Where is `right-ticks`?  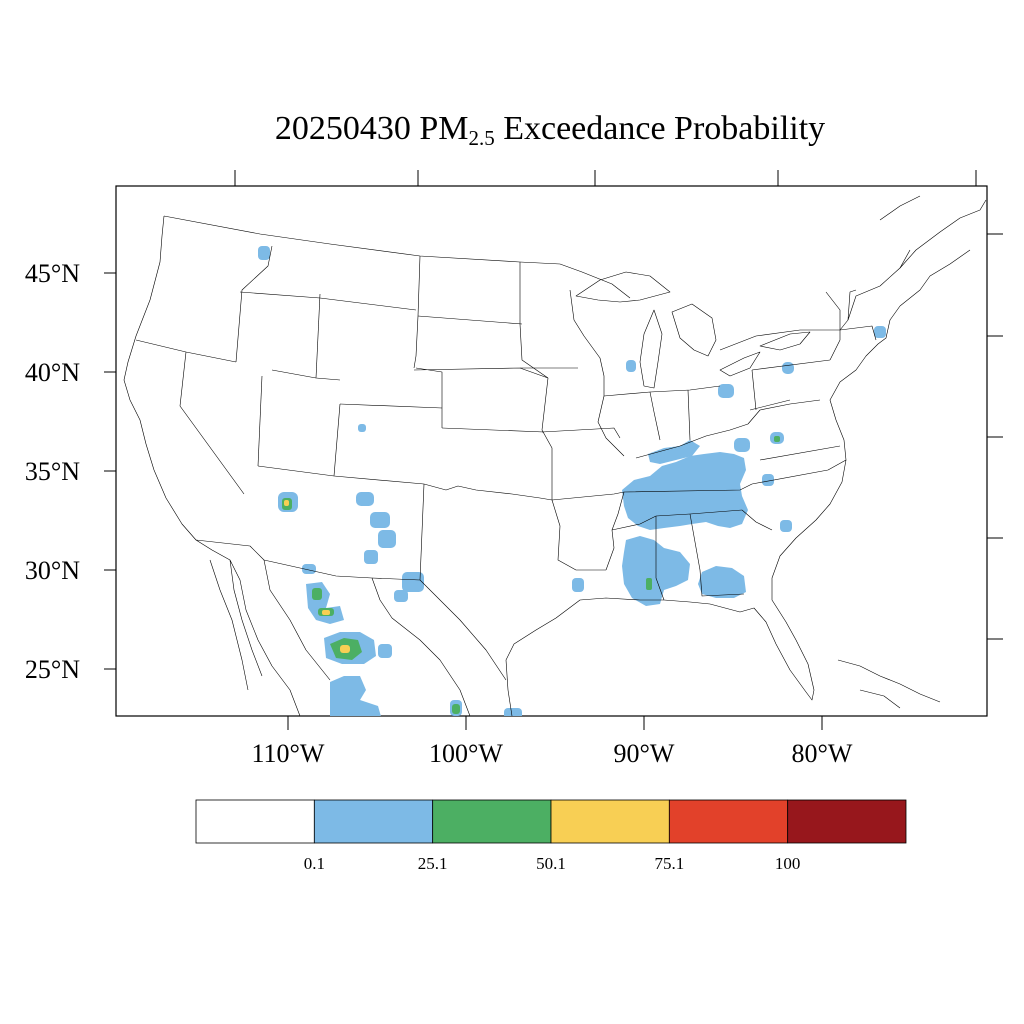 right-ticks is located at coordinates (995, 436).